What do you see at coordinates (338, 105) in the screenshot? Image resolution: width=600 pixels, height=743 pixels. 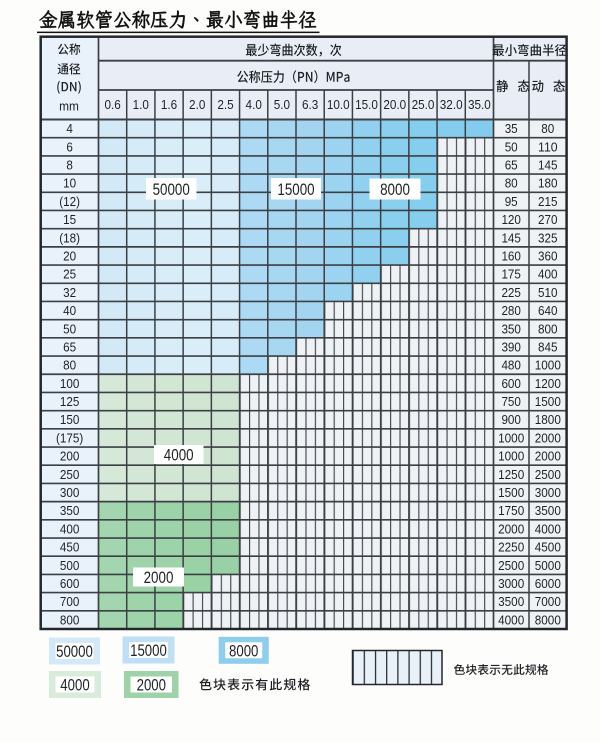 I see `svg-text: 10.0` at bounding box center [338, 105].